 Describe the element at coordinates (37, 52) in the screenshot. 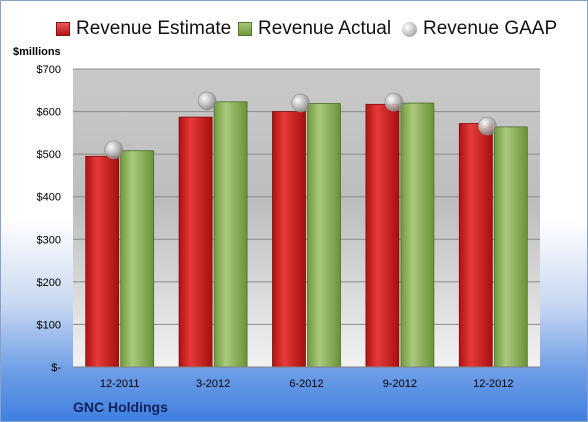

I see `y-axis-unit-label: $millions` at that location.